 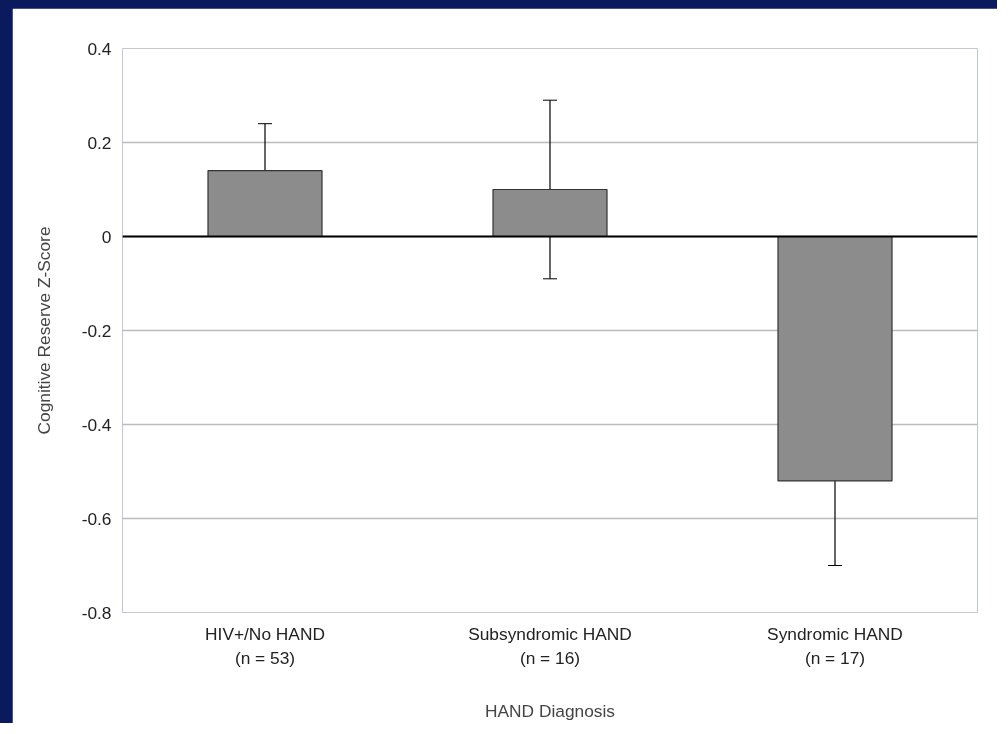 I want to click on x-axis-title: HAND Diagnosis, so click(x=550, y=710).